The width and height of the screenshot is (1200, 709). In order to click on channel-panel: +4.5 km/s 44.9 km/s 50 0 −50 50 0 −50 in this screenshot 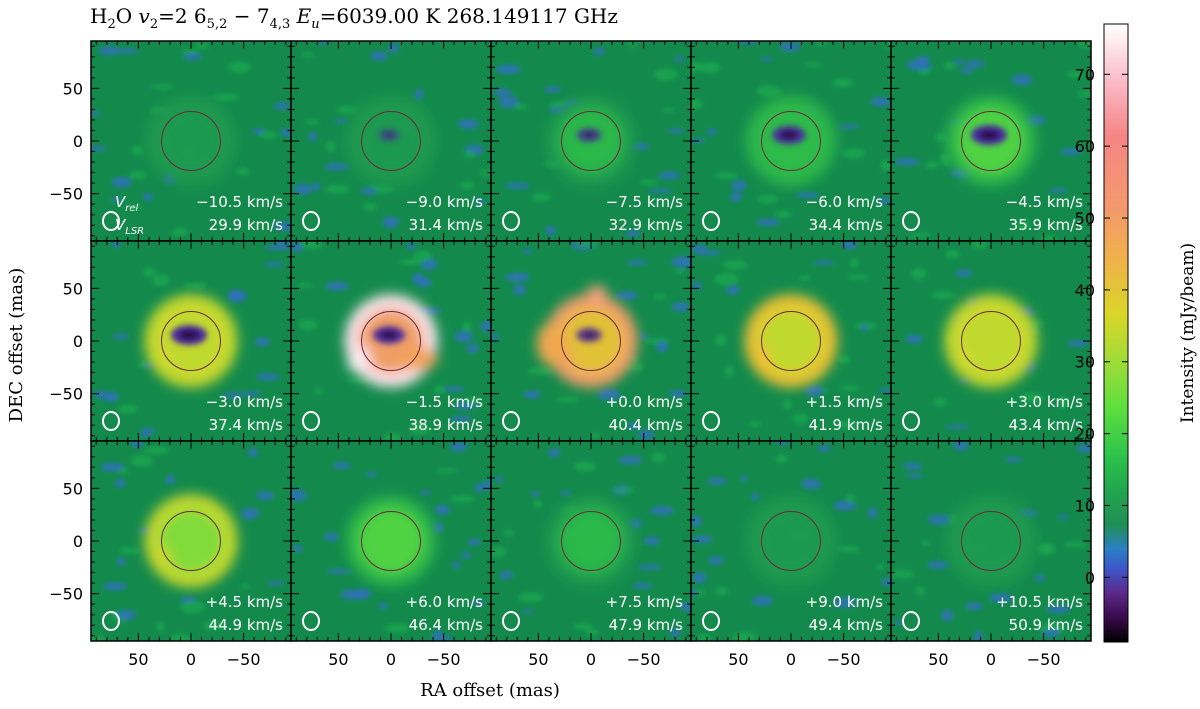, I will do `click(170, 554)`.